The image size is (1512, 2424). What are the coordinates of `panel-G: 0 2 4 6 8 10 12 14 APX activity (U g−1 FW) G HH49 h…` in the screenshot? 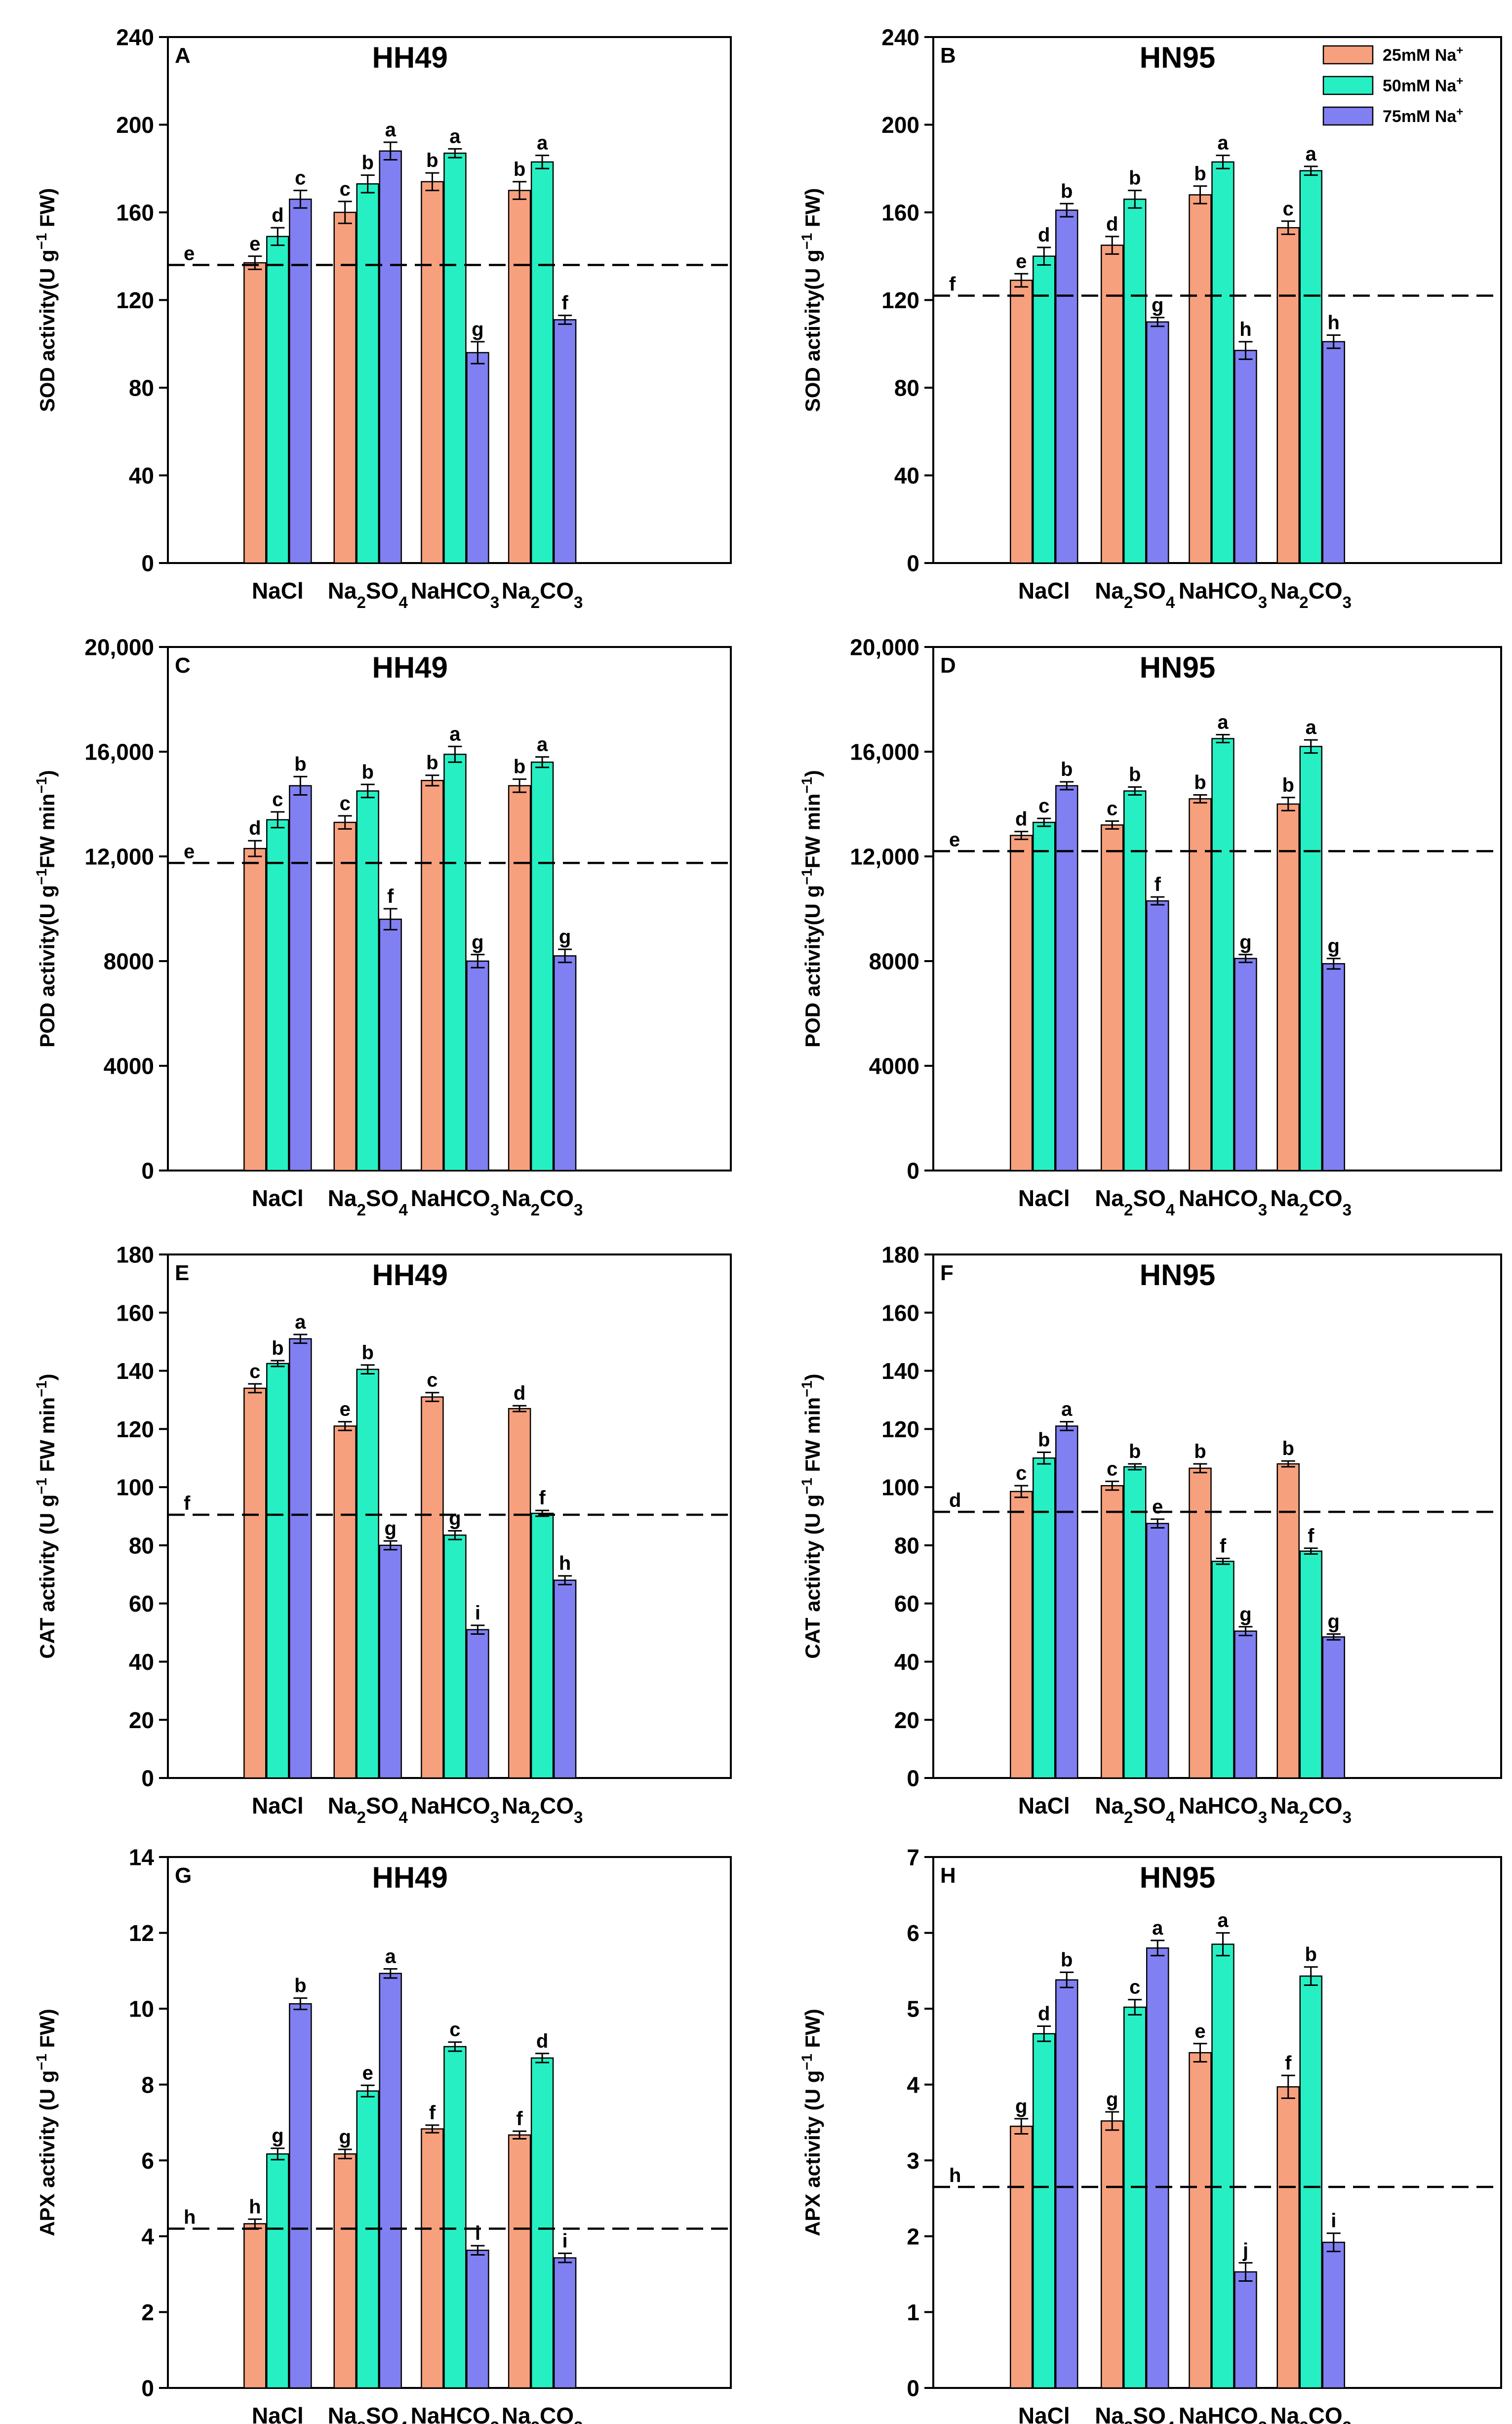 It's located at (383, 2134).